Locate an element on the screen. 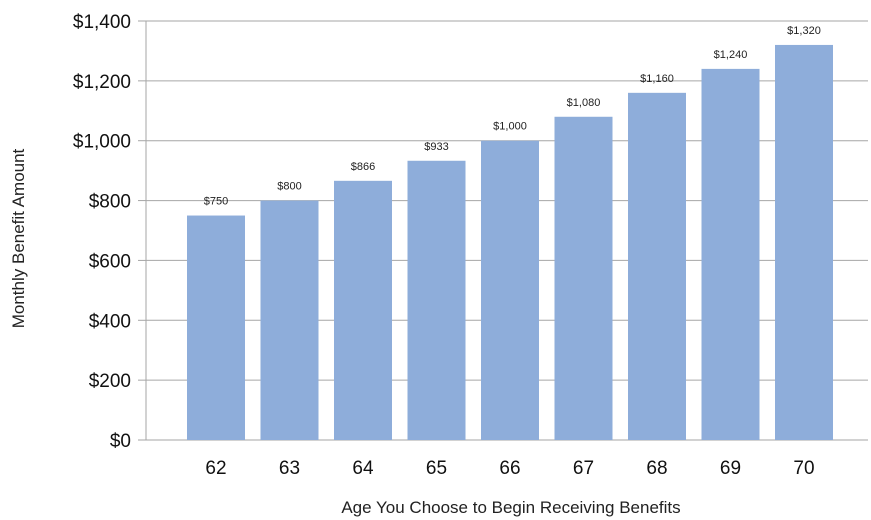 The image size is (871, 520). y-axis-title: Monthly Benefit Amount is located at coordinates (18, 238).